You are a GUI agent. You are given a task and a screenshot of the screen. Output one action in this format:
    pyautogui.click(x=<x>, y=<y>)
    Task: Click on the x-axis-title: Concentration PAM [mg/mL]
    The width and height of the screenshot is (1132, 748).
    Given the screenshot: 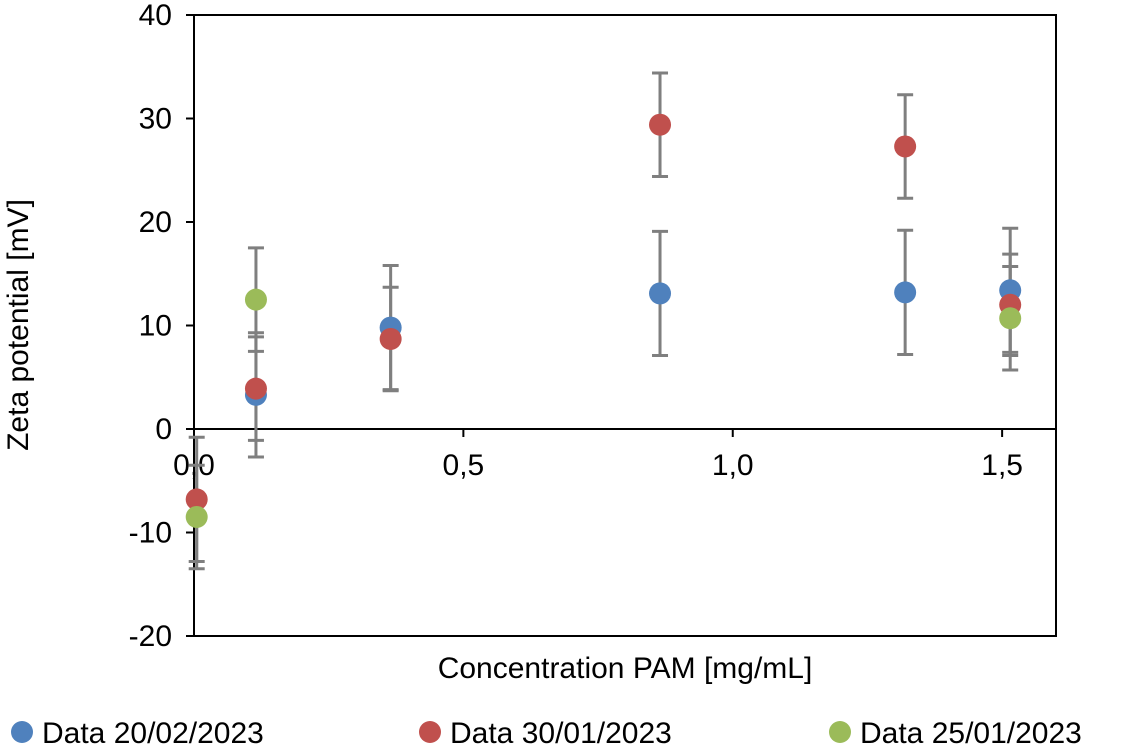 What is the action you would take?
    pyautogui.click(x=625, y=668)
    